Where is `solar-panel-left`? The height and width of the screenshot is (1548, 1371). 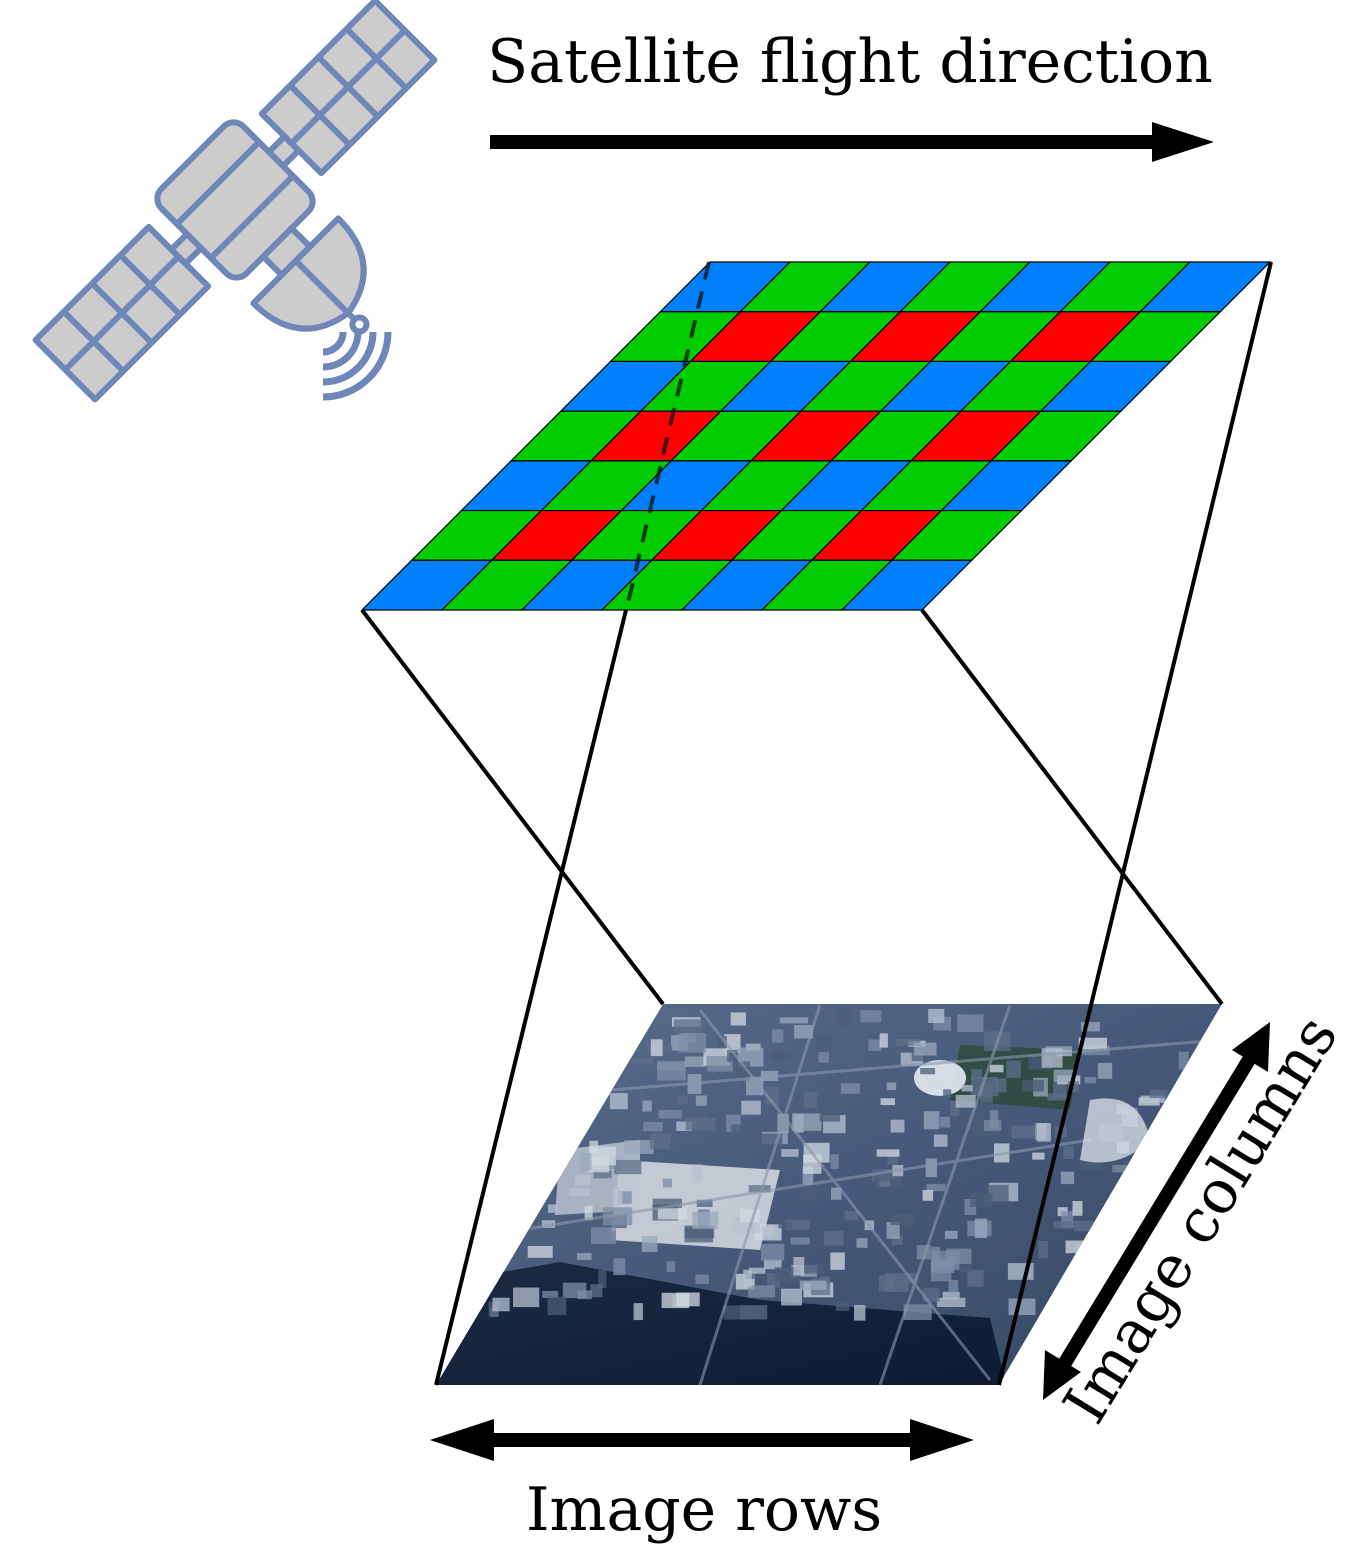
solar-panel-left is located at coordinates (122, 313).